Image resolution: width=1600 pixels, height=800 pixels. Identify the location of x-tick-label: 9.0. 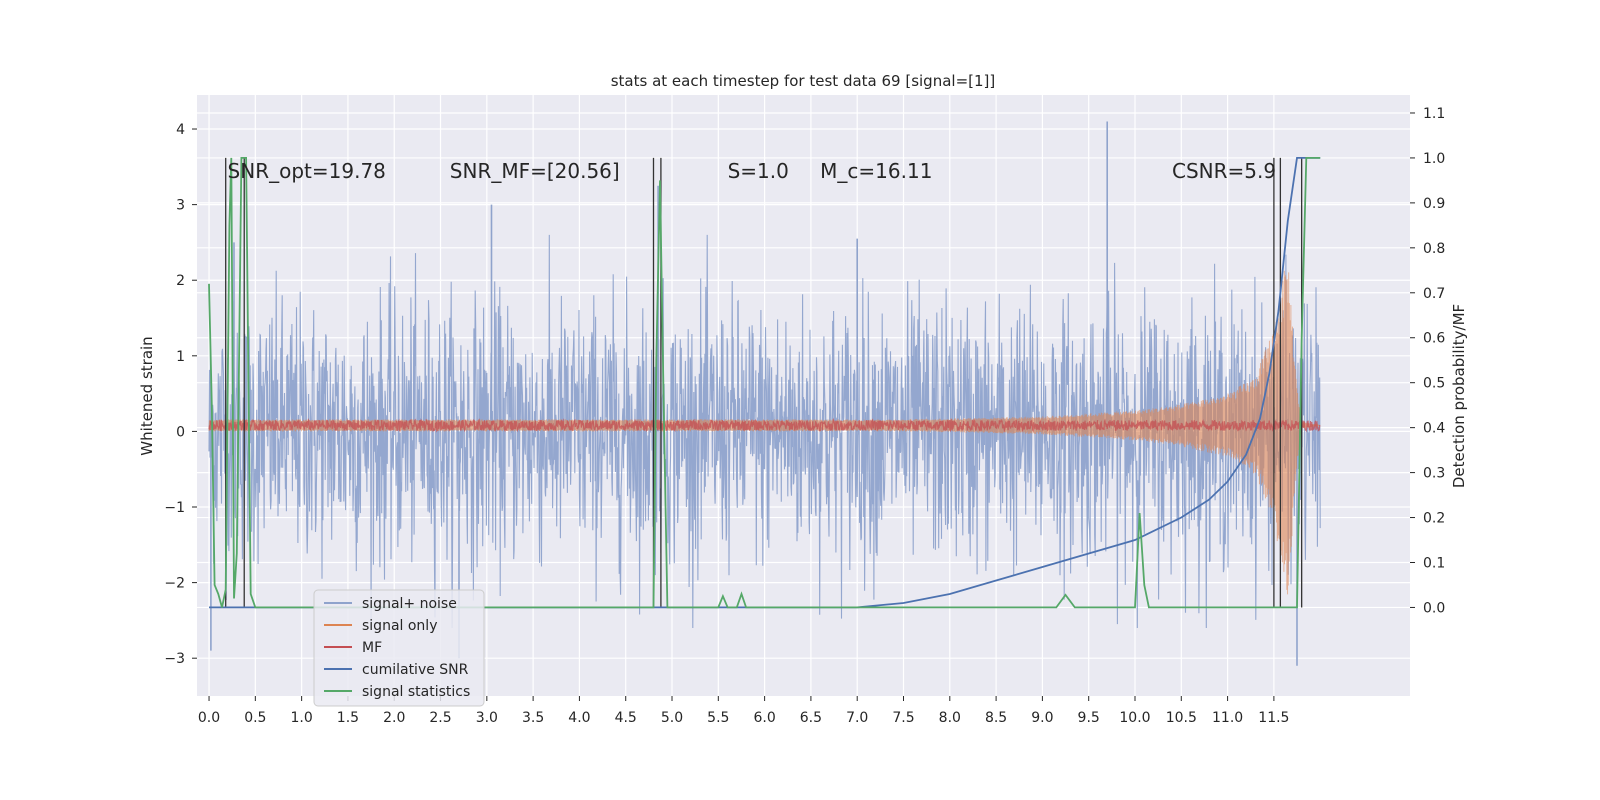
(1042, 718).